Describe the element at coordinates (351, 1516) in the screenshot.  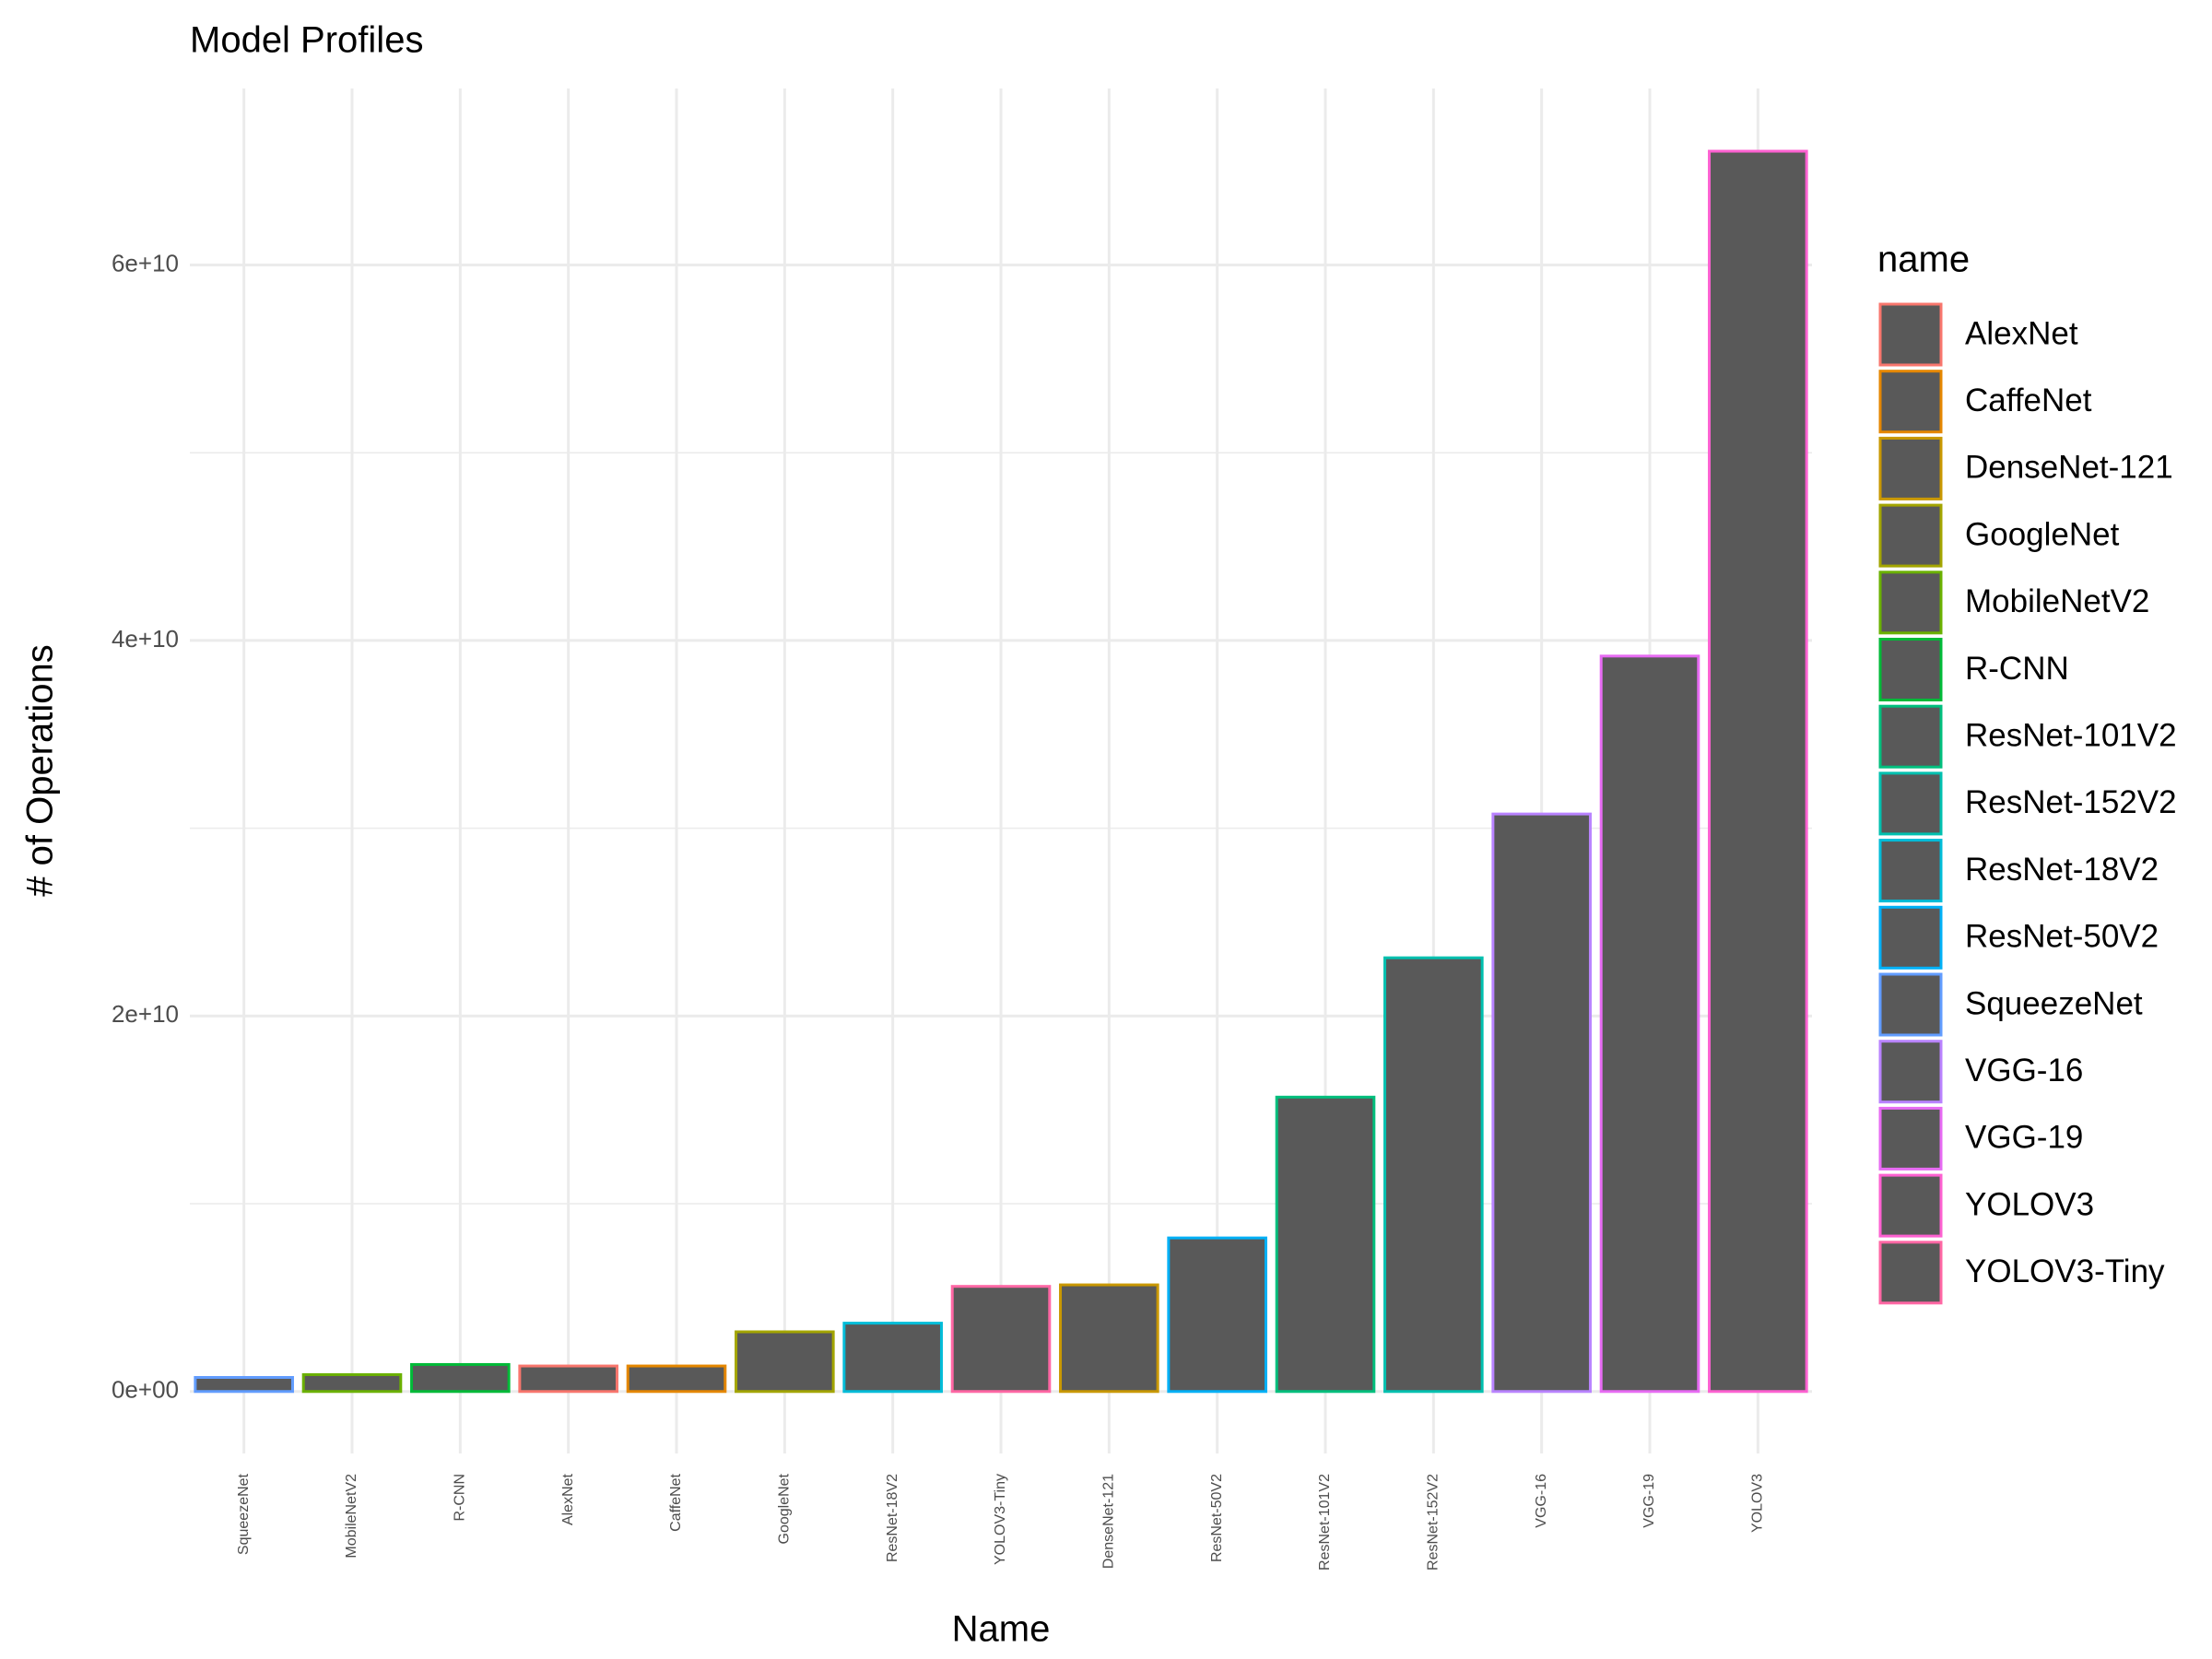
I see `x-tick-label: MobileNetV2` at that location.